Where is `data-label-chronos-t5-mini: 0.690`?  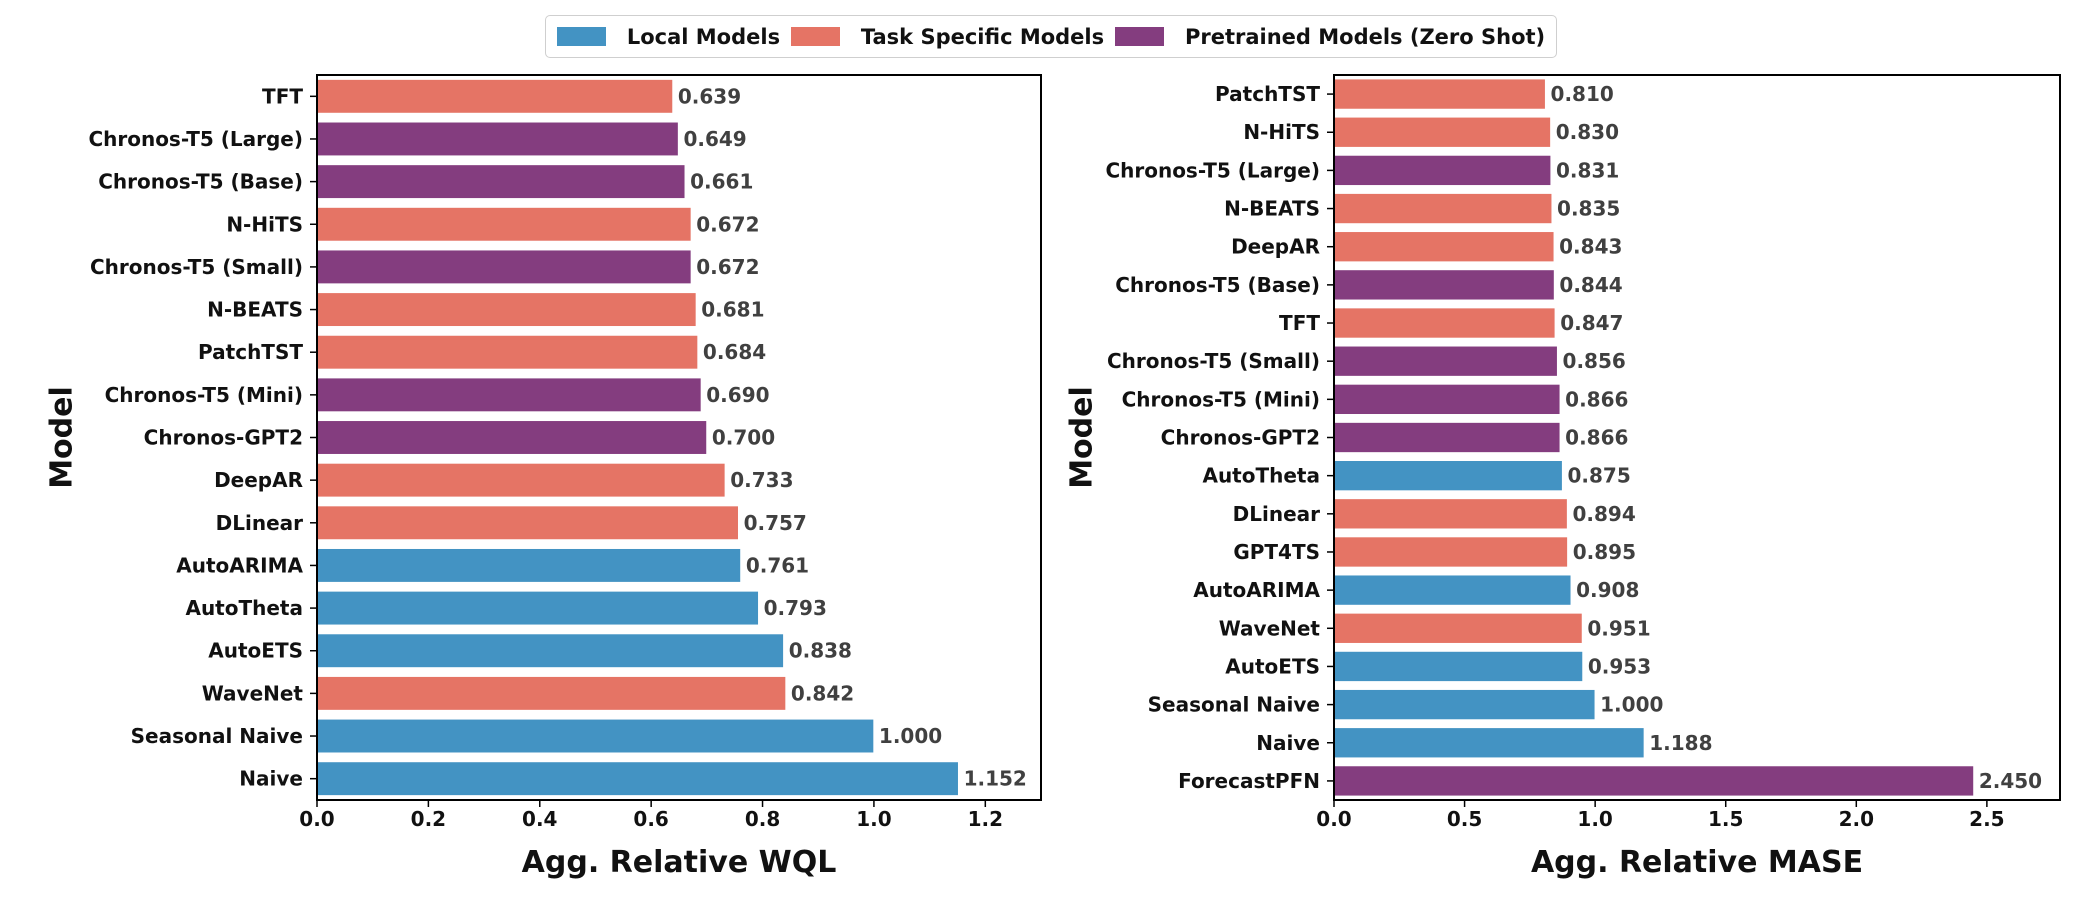
data-label-chronos-t5-mini: 0.690 is located at coordinates (737, 395).